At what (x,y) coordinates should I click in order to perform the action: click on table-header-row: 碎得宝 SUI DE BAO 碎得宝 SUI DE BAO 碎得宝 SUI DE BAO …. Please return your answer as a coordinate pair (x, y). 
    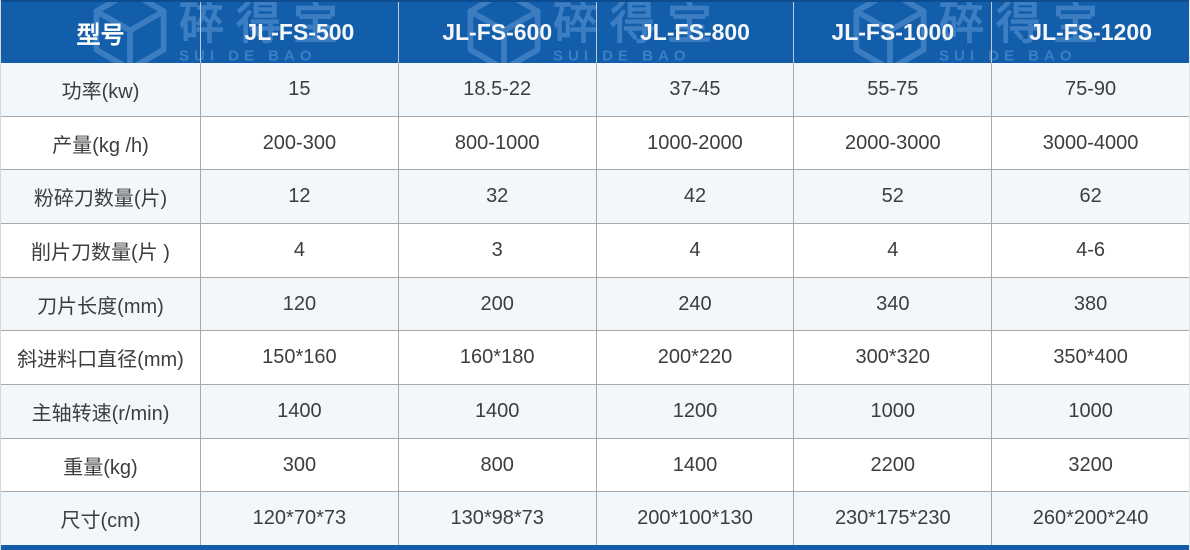
    Looking at the image, I should click on (595, 31).